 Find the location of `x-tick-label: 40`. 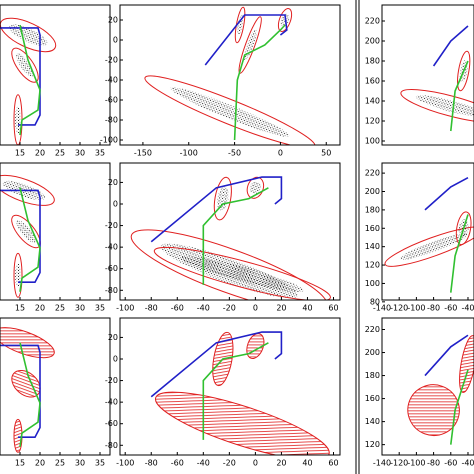

x-tick-label: 40 is located at coordinates (307, 463).